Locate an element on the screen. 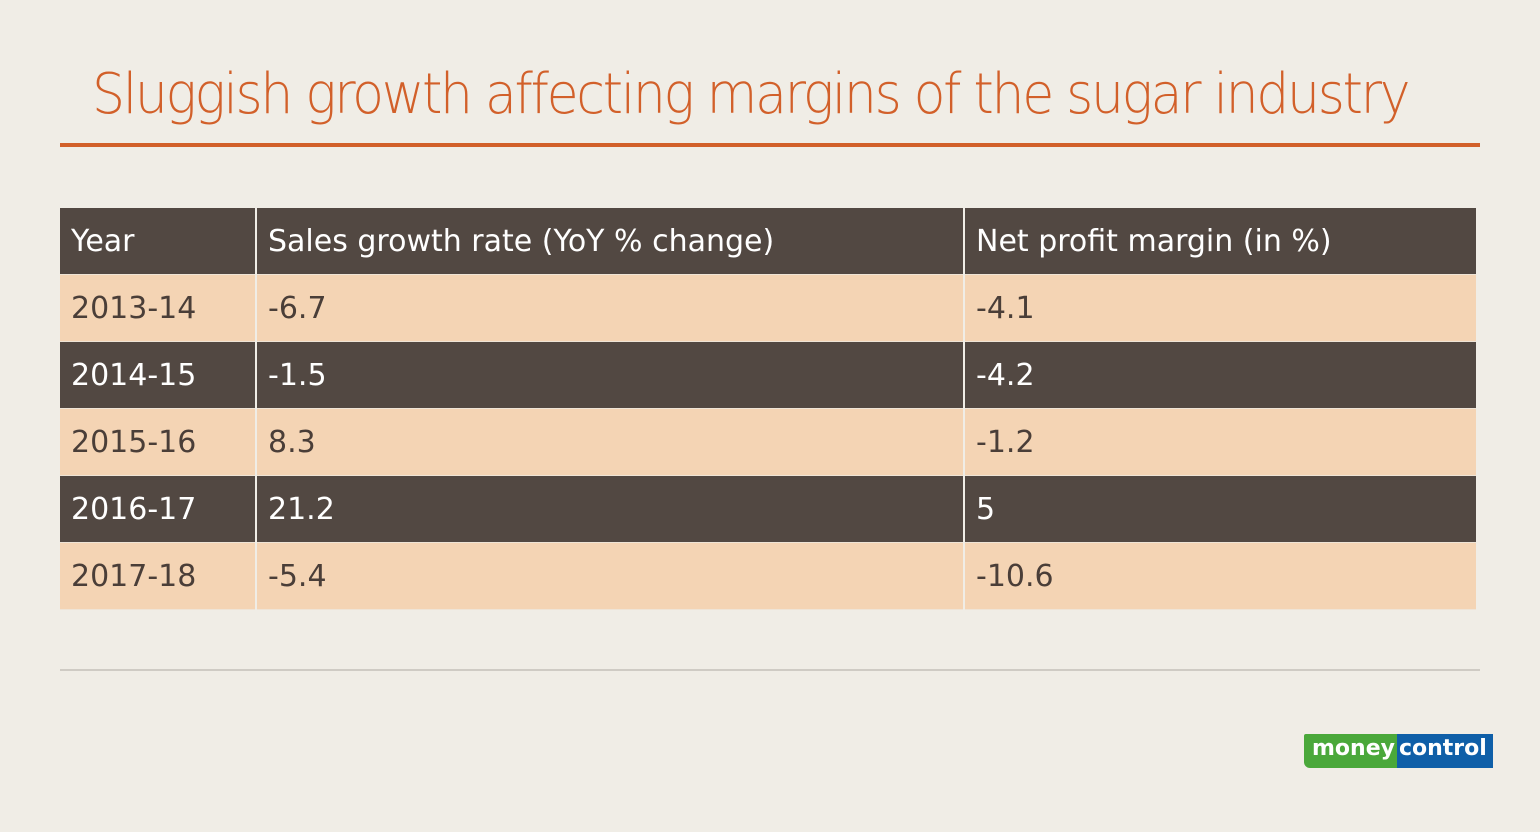 The width and height of the screenshot is (1540, 832). cell-sales-growth: 8.3 is located at coordinates (610, 442).